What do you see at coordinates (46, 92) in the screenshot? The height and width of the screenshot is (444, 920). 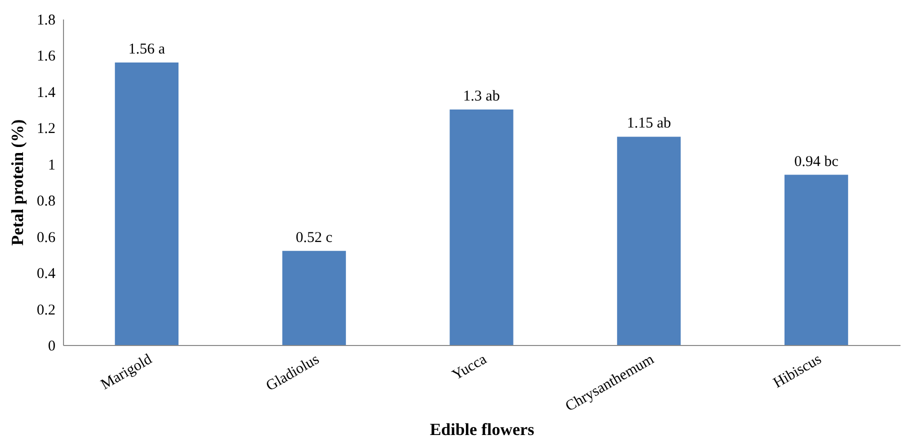 I see `y-tick-label: 1.4` at bounding box center [46, 92].